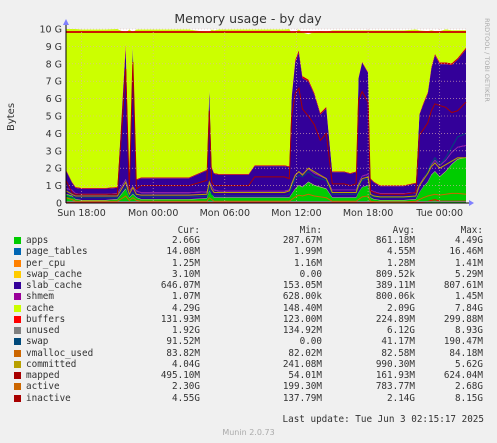 This screenshot has height=443, width=497. Describe the element at coordinates (310, 230) in the screenshot. I see `legend-header-min: Min:` at that location.